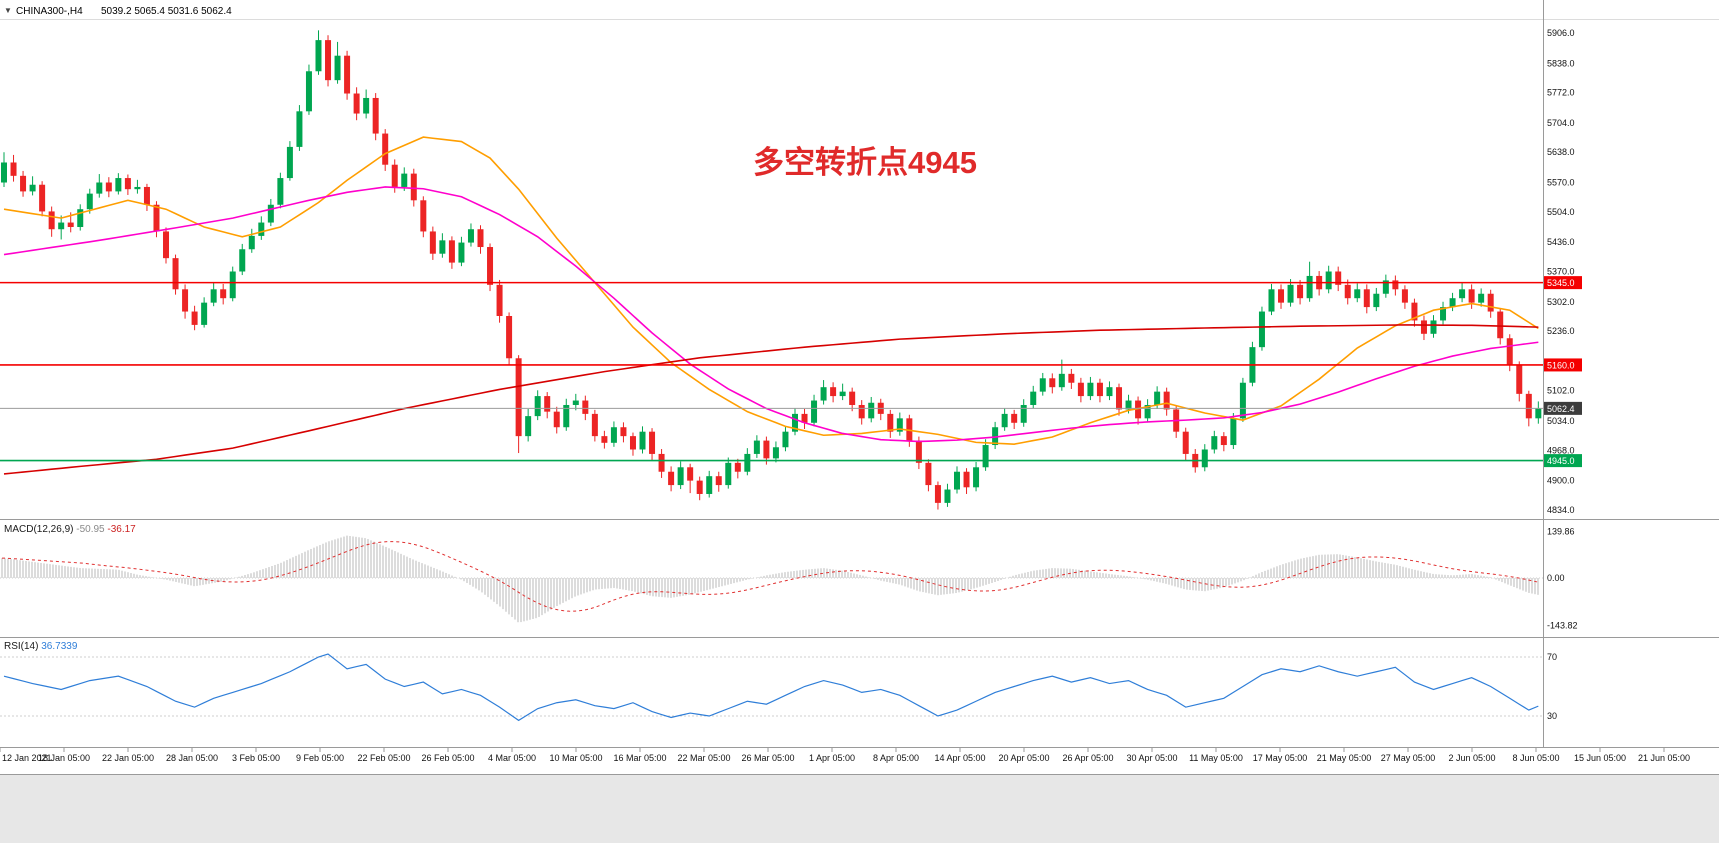 This screenshot has height=843, width=1719. Describe the element at coordinates (27, 758) in the screenshot. I see `time-axis-label: 12 Jan 2021` at that location.